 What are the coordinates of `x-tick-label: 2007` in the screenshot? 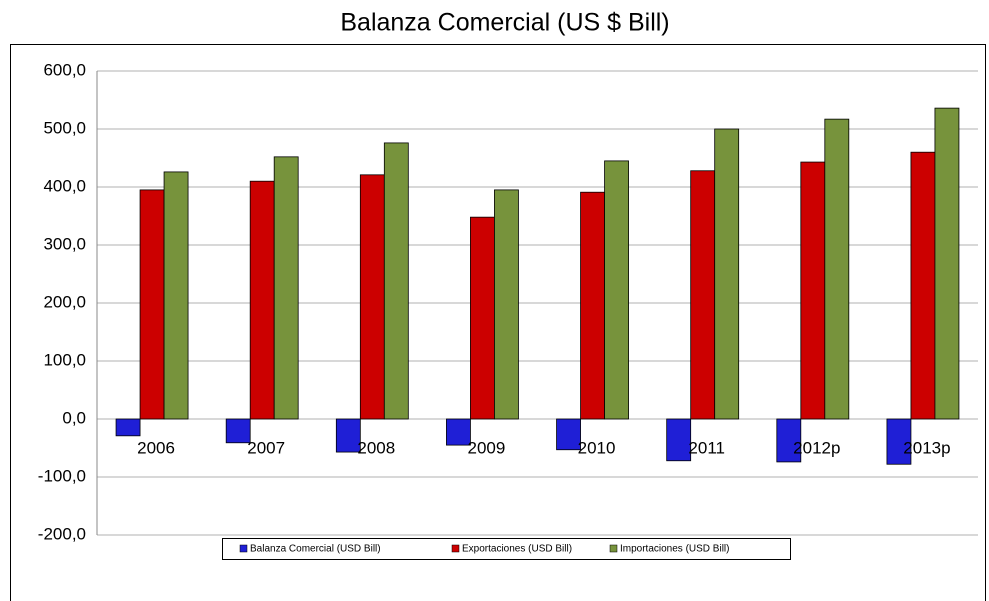 It's located at (266, 447).